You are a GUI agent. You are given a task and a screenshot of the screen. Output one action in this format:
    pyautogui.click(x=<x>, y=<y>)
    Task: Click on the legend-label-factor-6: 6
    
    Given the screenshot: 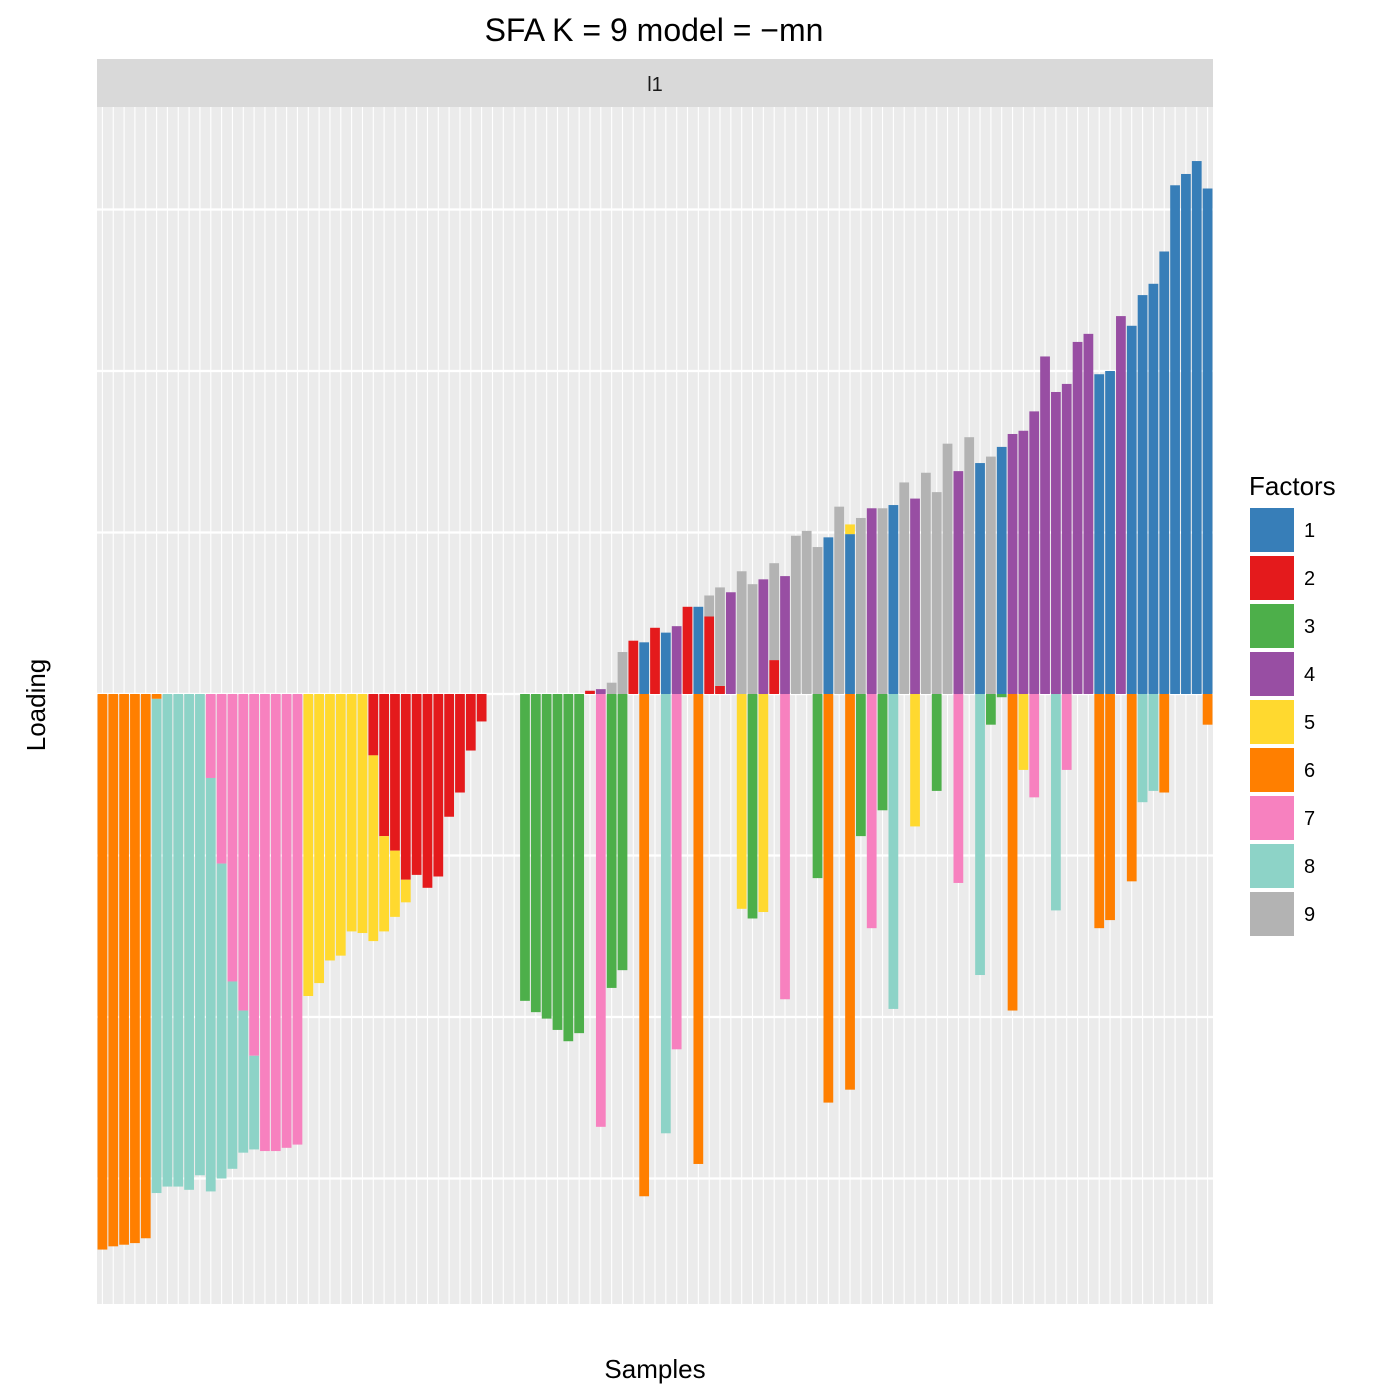 What is the action you would take?
    pyautogui.click(x=1309, y=771)
    